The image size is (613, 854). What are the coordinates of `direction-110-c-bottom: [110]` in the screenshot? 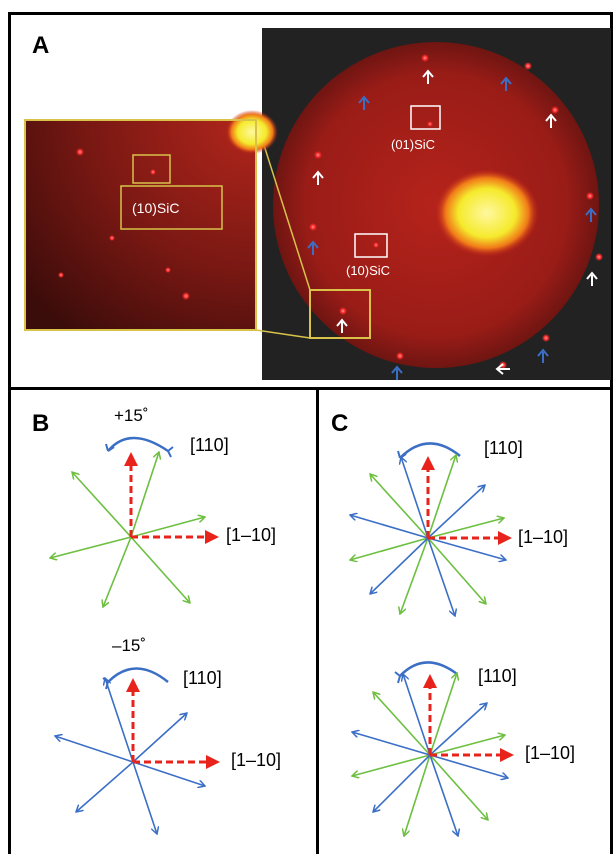 It's located at (497, 676).